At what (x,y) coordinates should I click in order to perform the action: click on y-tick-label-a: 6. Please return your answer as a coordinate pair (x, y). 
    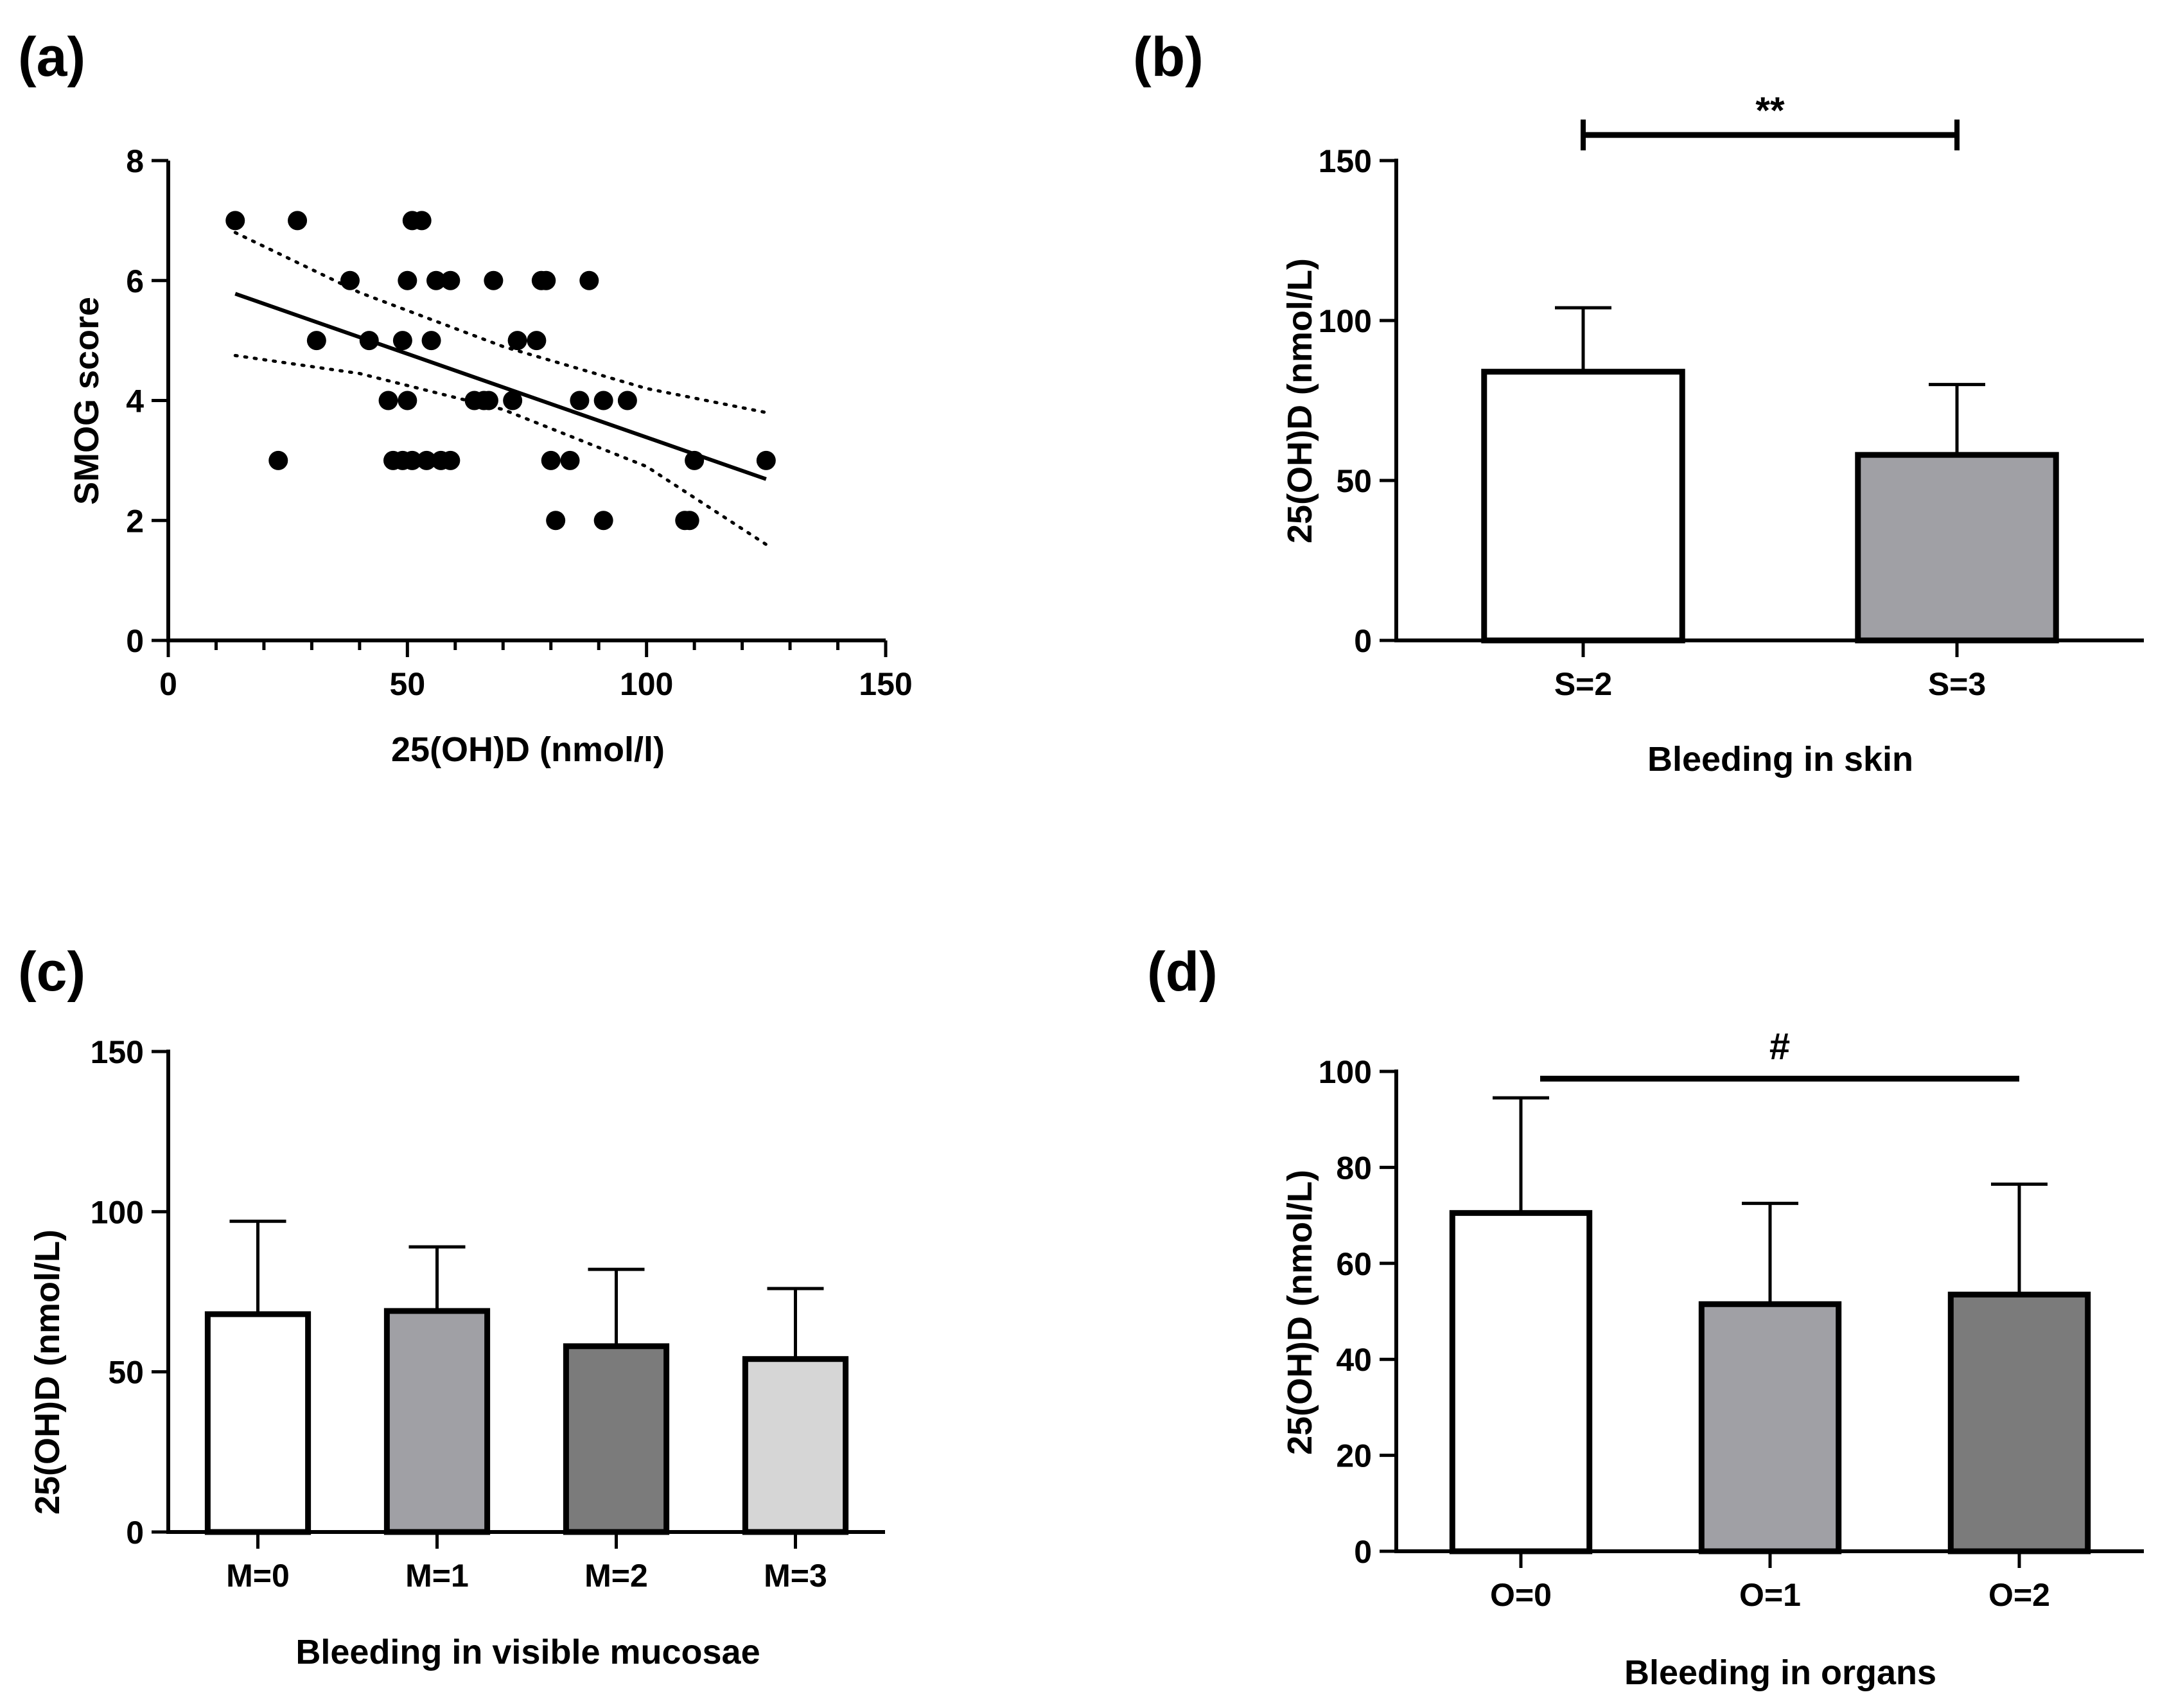
    Looking at the image, I should click on (135, 281).